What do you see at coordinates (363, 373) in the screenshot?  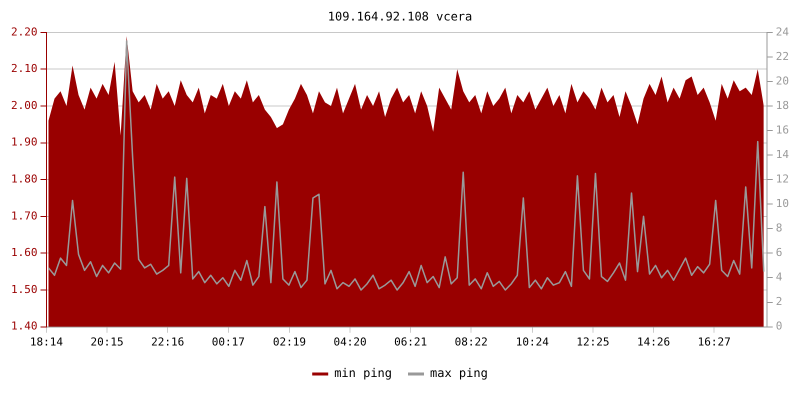 I see `legend-label: min ping` at bounding box center [363, 373].